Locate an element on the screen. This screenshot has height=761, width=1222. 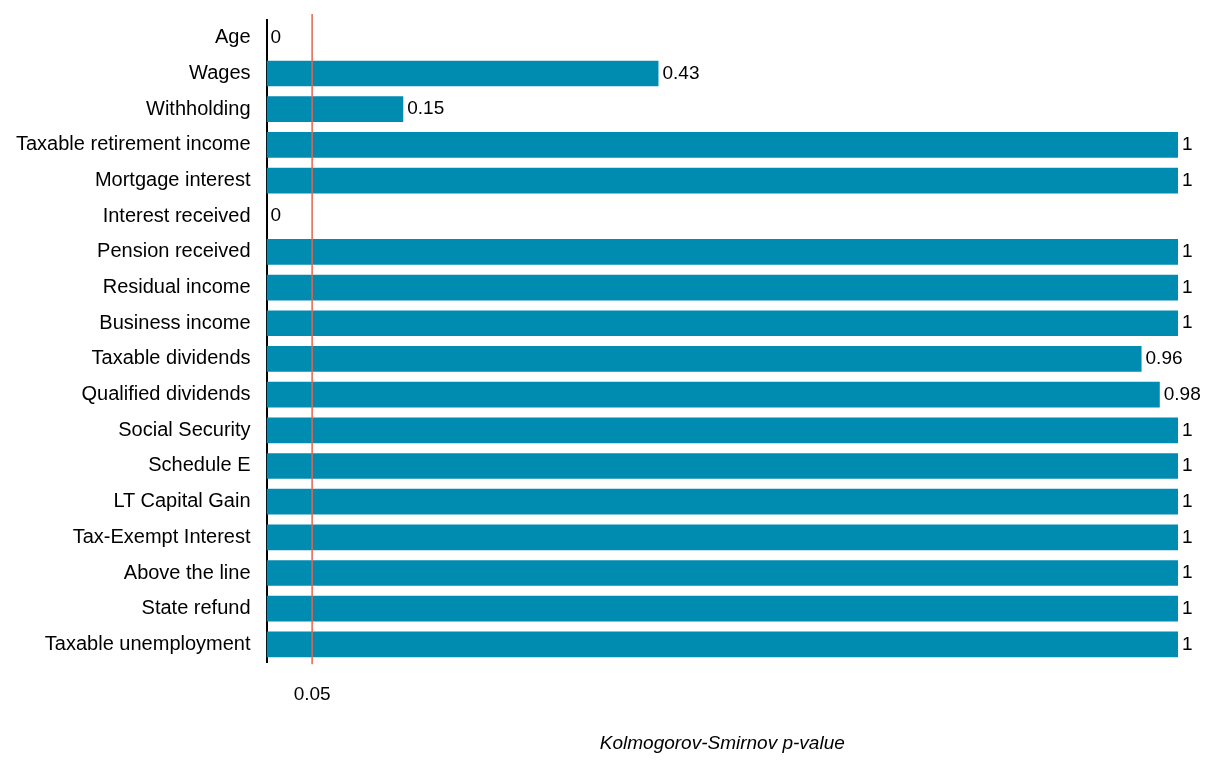
ref-line-label: 0.05 is located at coordinates (312, 694).